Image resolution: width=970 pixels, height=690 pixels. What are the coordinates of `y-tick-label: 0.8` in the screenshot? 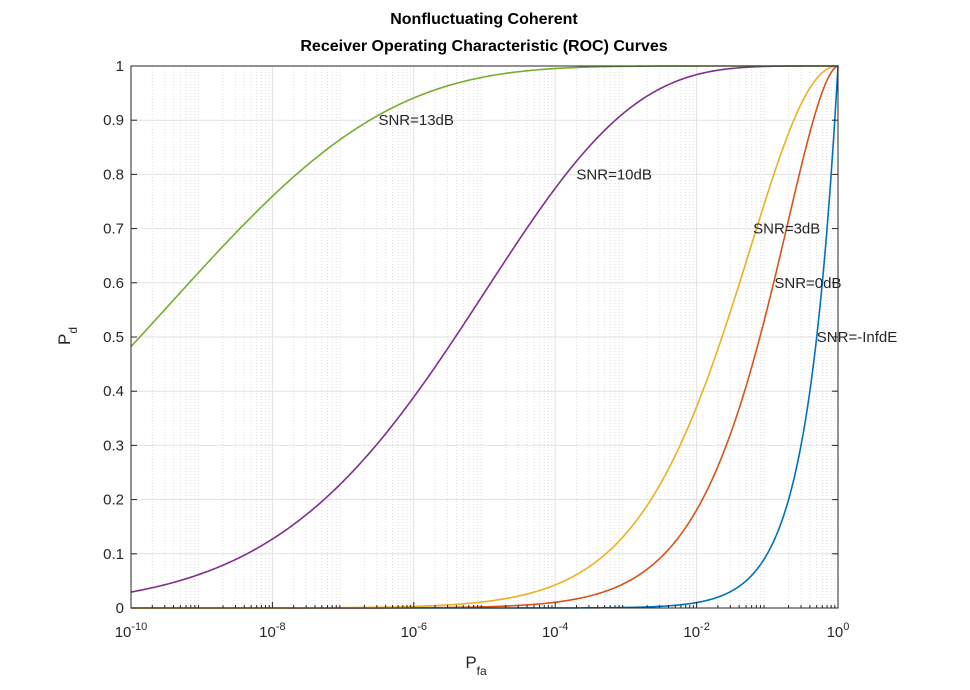 It's located at (113, 174).